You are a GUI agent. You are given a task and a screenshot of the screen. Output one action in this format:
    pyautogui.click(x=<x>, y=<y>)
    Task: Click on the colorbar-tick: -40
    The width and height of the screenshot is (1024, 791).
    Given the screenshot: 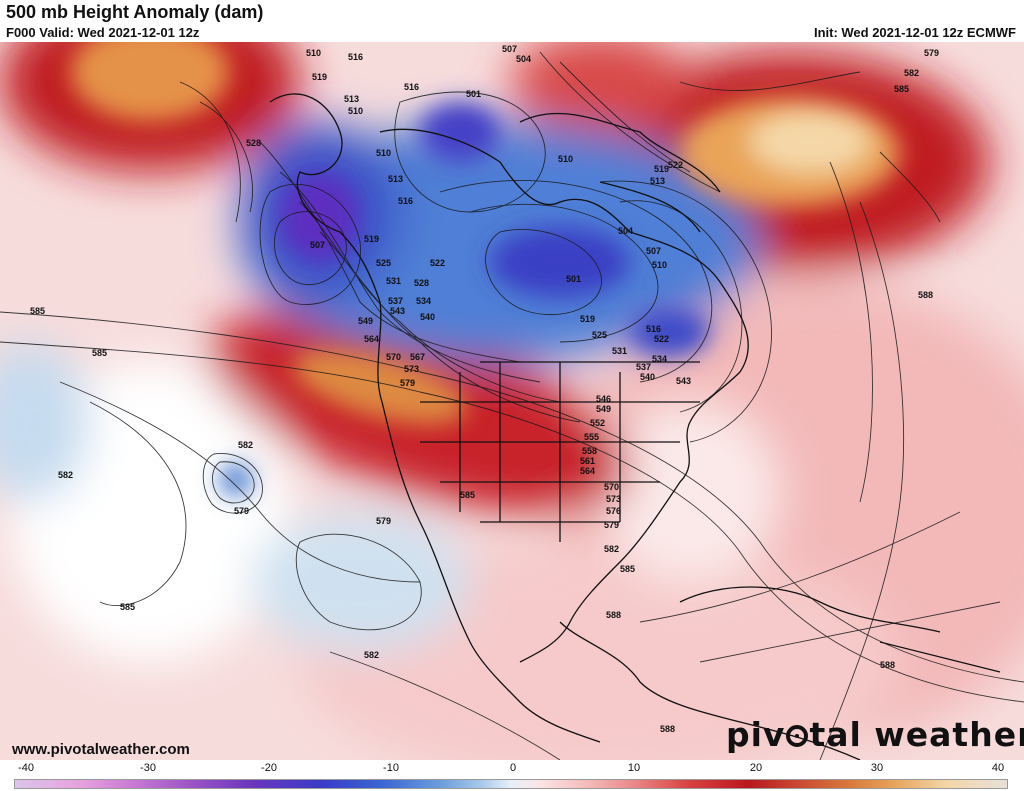 What is the action you would take?
    pyautogui.click(x=26, y=768)
    